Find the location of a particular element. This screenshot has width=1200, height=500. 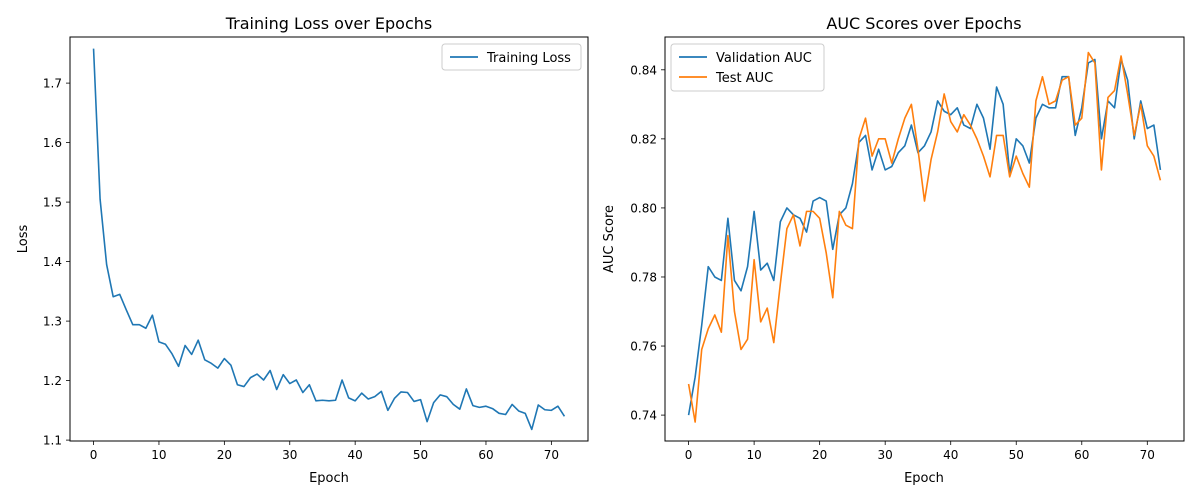

auc-x-tick-label: 70 is located at coordinates (1147, 455).